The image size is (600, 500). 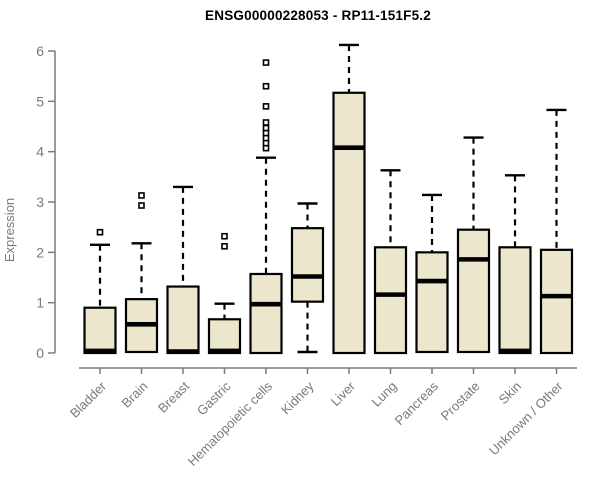 What do you see at coordinates (297, 397) in the screenshot?
I see `x-tick-label-kidney: Kidney` at bounding box center [297, 397].